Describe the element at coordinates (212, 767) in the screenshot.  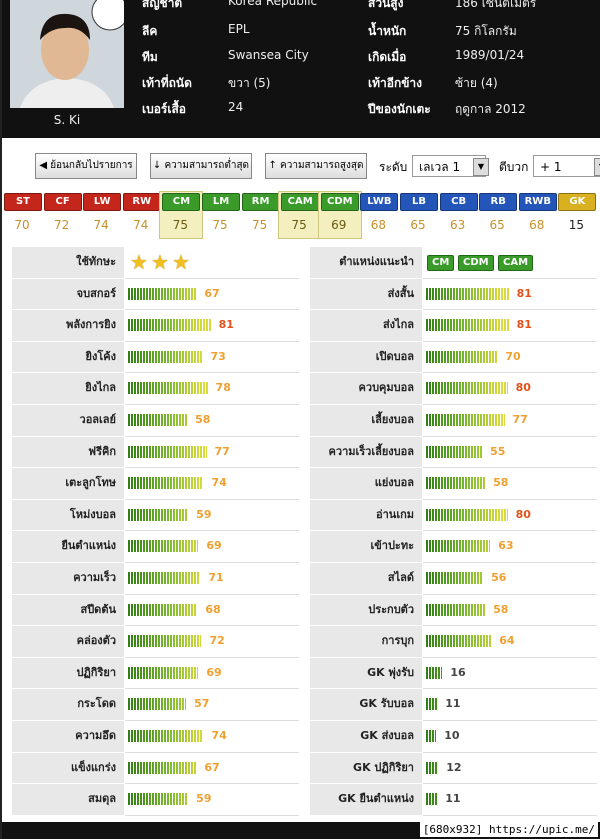
I see `stat-value: 67` at that location.